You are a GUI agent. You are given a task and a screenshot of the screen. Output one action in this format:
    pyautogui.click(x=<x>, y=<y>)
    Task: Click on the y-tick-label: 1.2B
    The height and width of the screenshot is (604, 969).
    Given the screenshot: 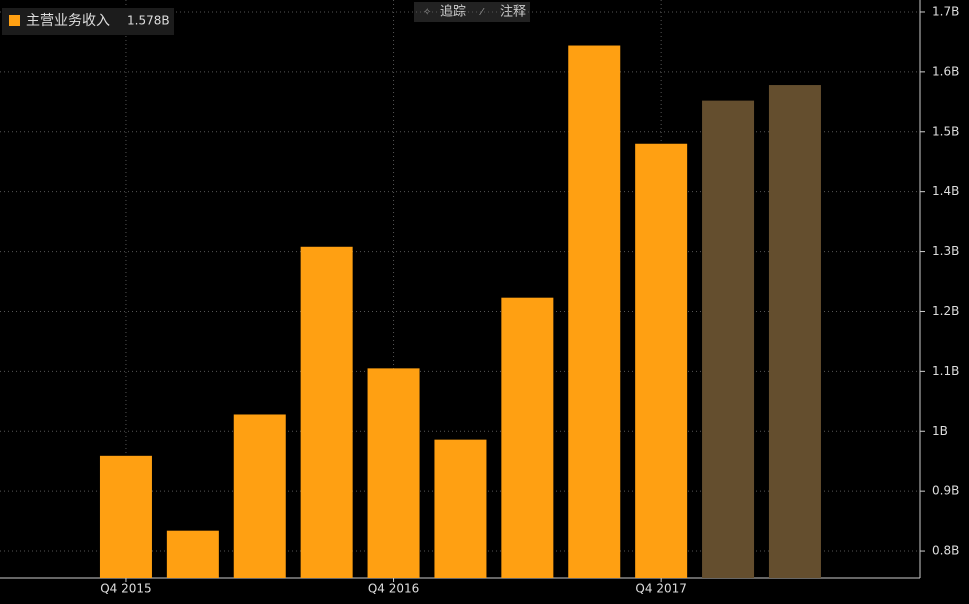 What is the action you would take?
    pyautogui.click(x=945, y=311)
    